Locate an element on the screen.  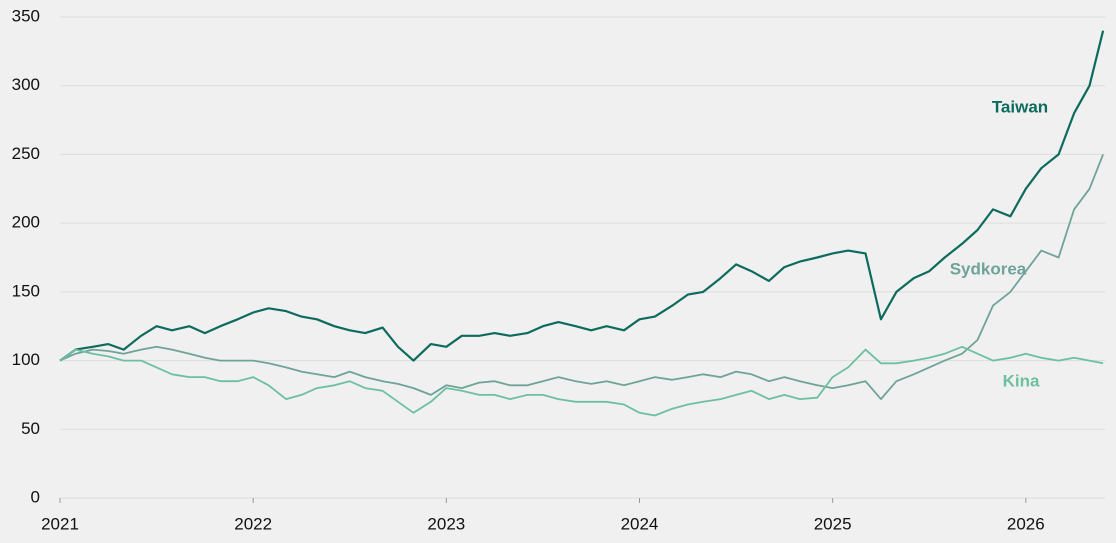
y-tick-label: 250 is located at coordinates (26, 153).